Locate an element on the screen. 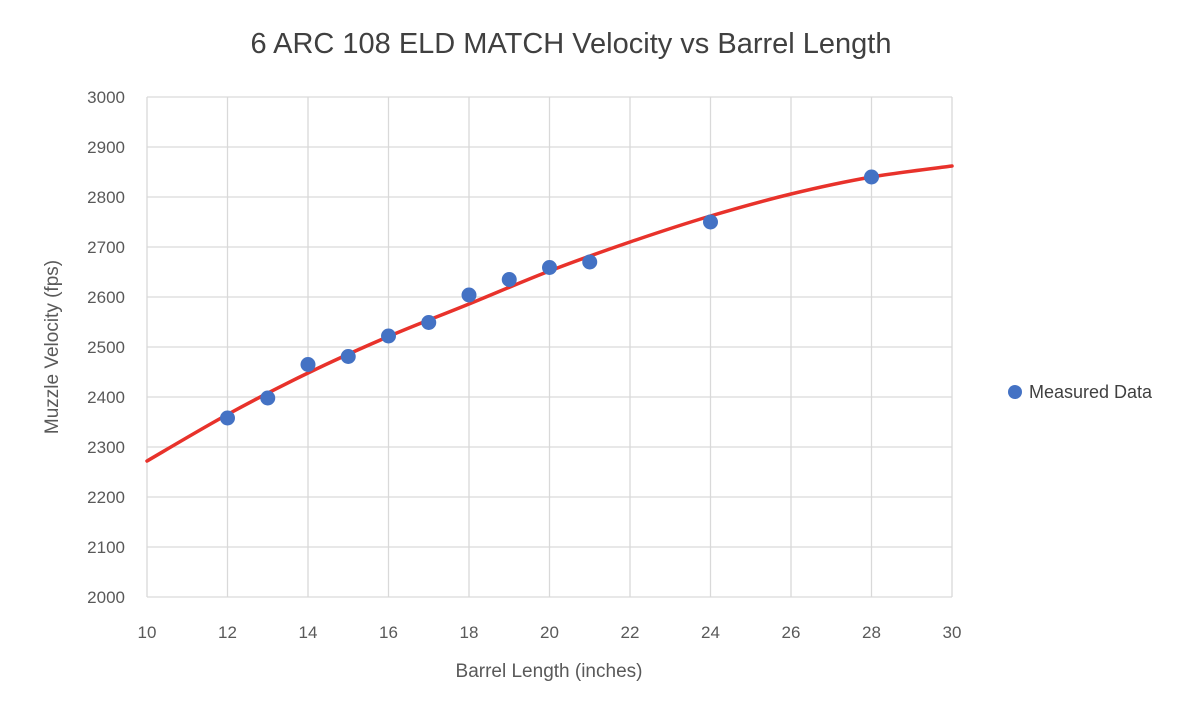 This screenshot has width=1199, height=712. x-axis-ticks: 10 12 14 16 18 20 22 24 26 28 30 is located at coordinates (550, 632).